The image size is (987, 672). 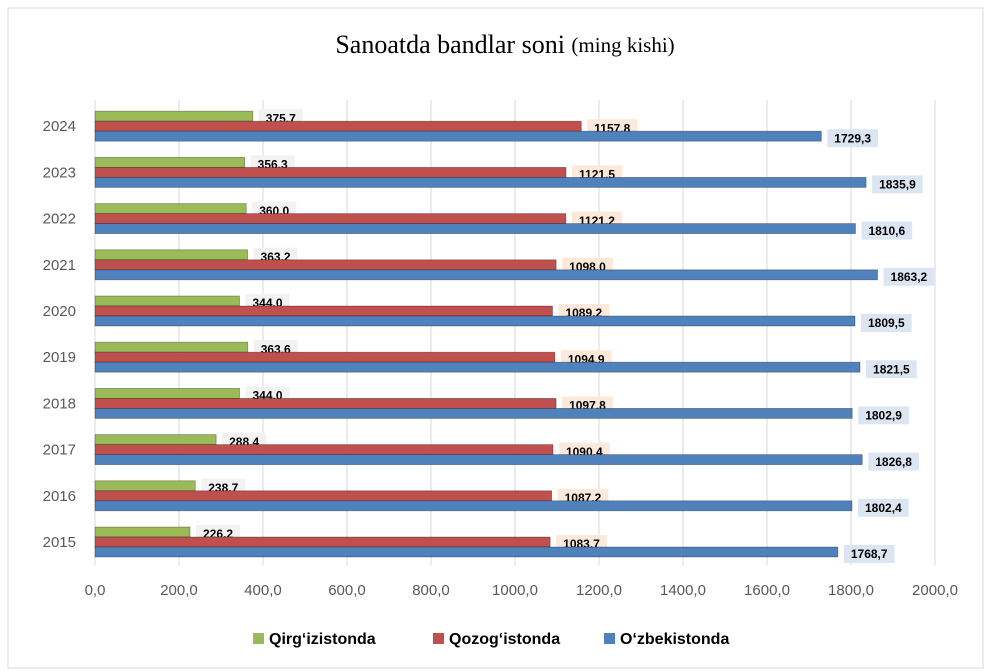 I want to click on x-tick-label: 400,0, so click(x=263, y=590).